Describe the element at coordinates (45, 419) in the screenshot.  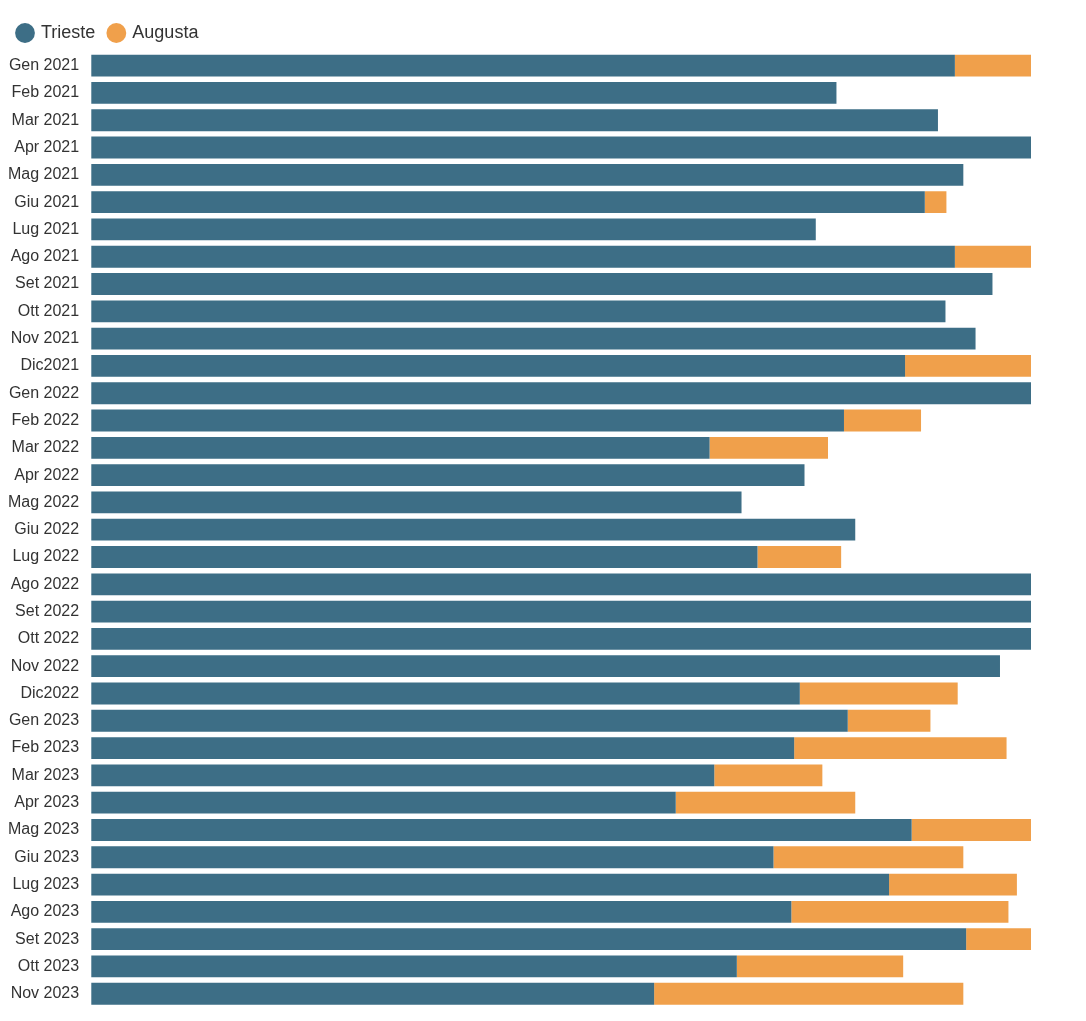
I see `y-tick-label: Feb 2022` at that location.